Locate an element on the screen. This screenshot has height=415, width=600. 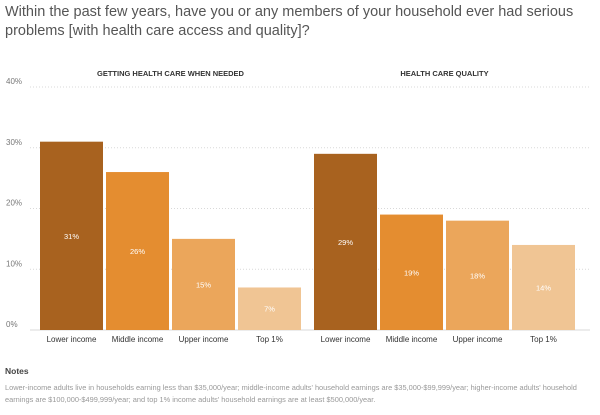
data-label: 26% is located at coordinates (137, 251).